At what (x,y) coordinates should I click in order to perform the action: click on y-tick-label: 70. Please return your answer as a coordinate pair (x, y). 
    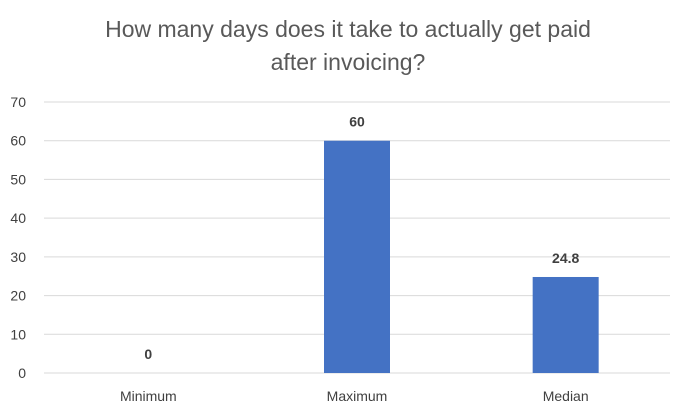
    Looking at the image, I should click on (18, 102).